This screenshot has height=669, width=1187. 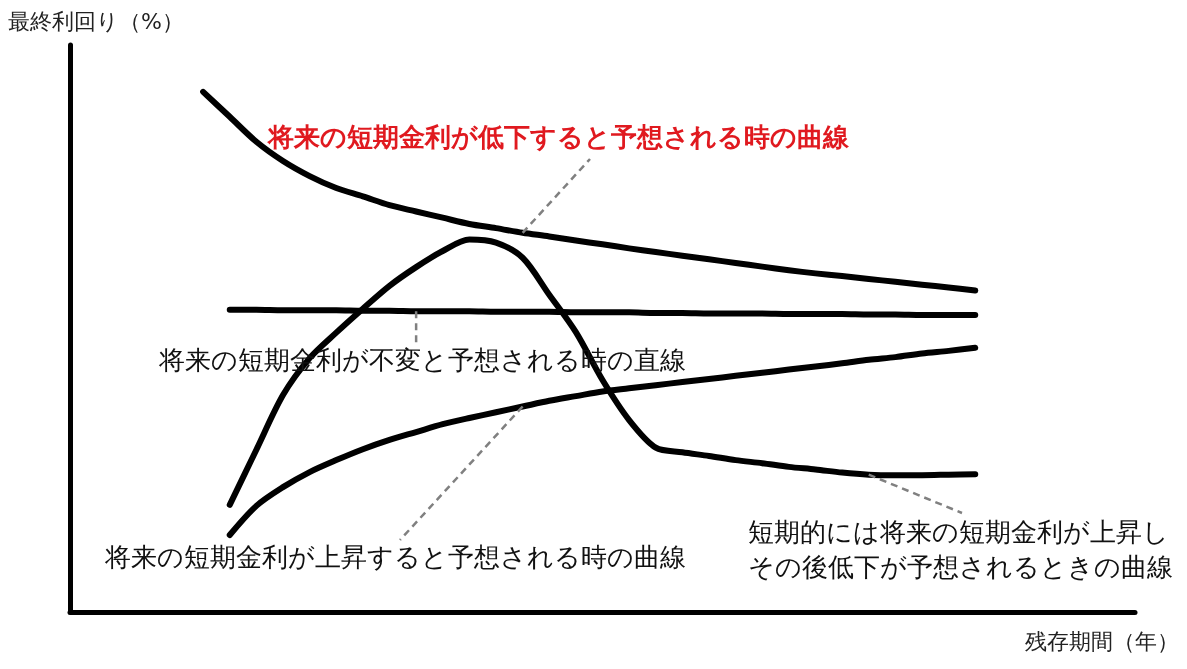 I want to click on y-axis-title: 最終利回り（%）, so click(x=96, y=21).